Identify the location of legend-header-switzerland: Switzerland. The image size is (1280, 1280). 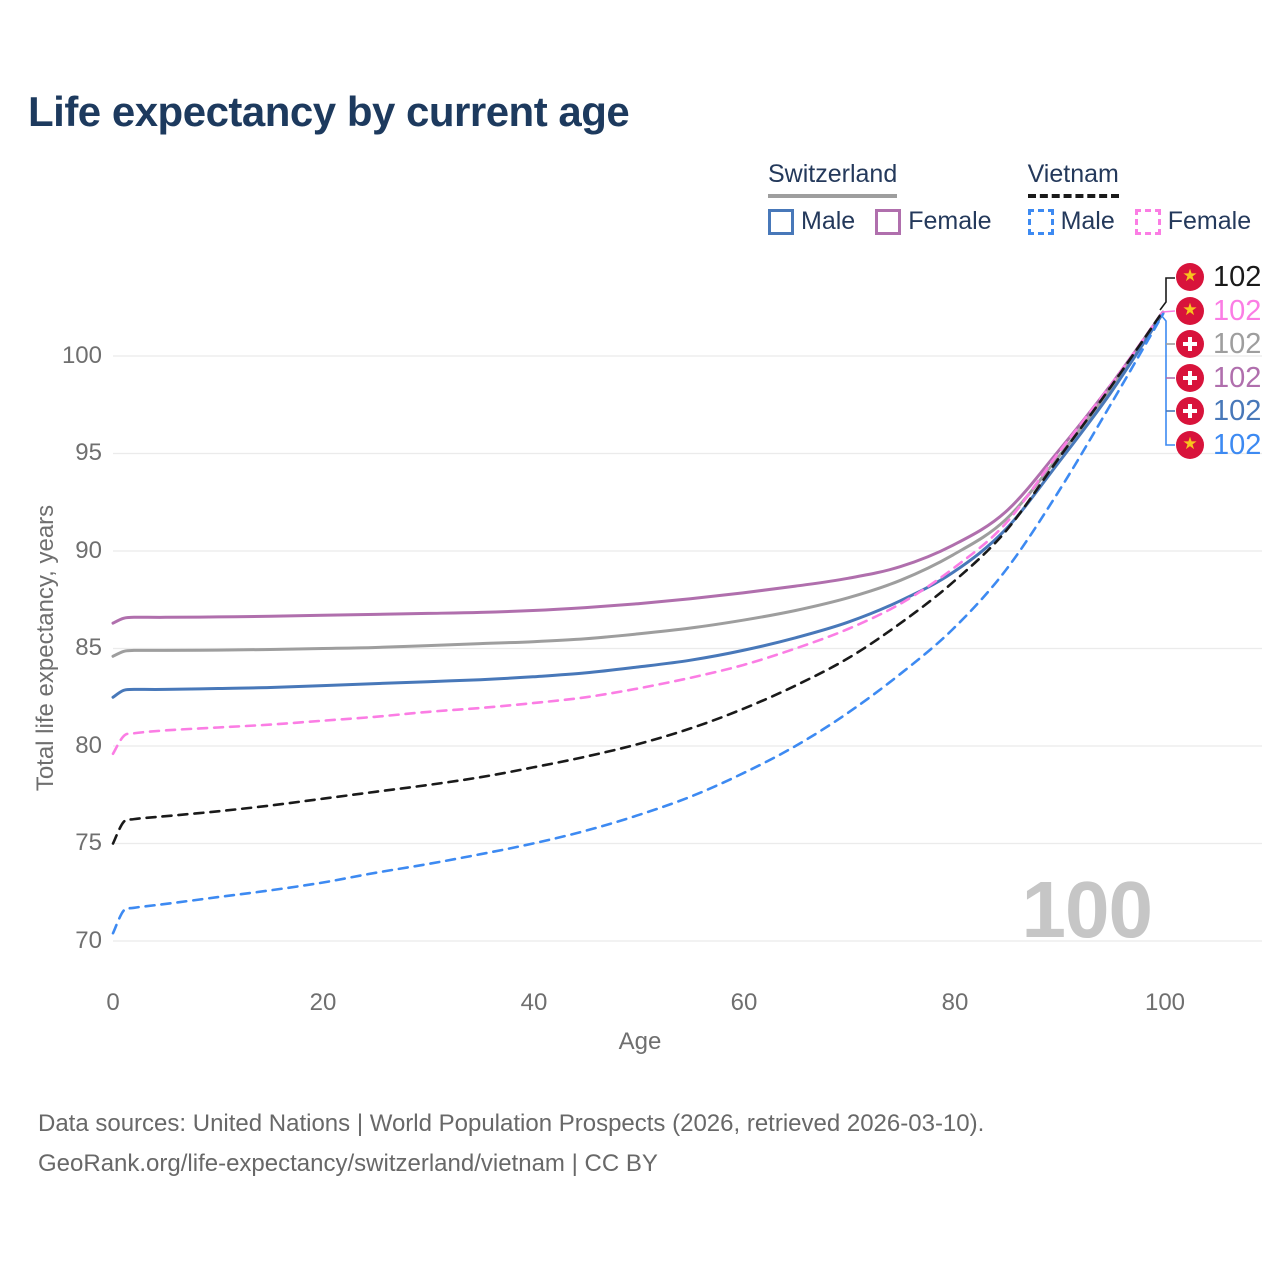
(833, 179).